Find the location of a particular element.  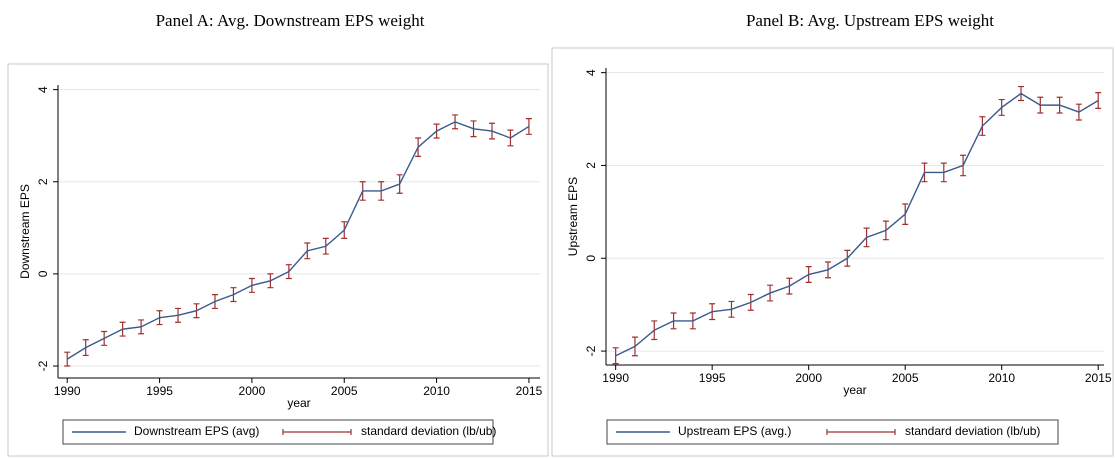

chart-title: Panel B: Avg. Upstream EPS weight is located at coordinates (870, 20).